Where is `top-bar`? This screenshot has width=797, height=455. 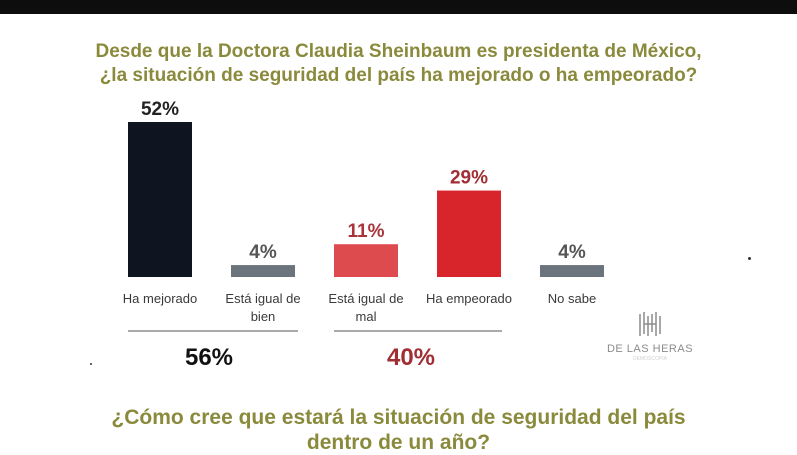 top-bar is located at coordinates (398, 7).